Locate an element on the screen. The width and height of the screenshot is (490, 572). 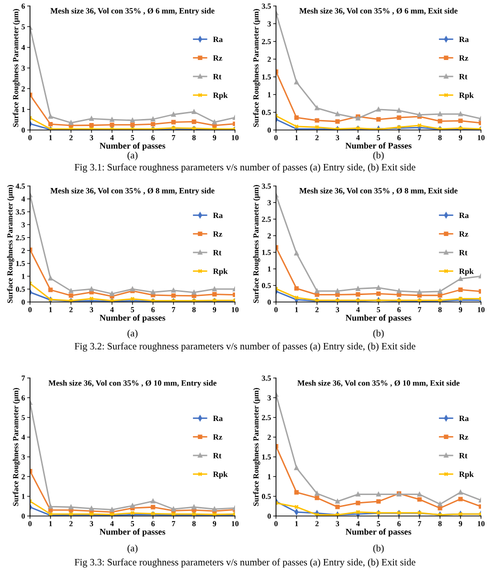
caption: Fig 3.1: Surface roughness parameters v/s number of passes (a) Entry side, (b) Exit side is located at coordinates (245, 168).